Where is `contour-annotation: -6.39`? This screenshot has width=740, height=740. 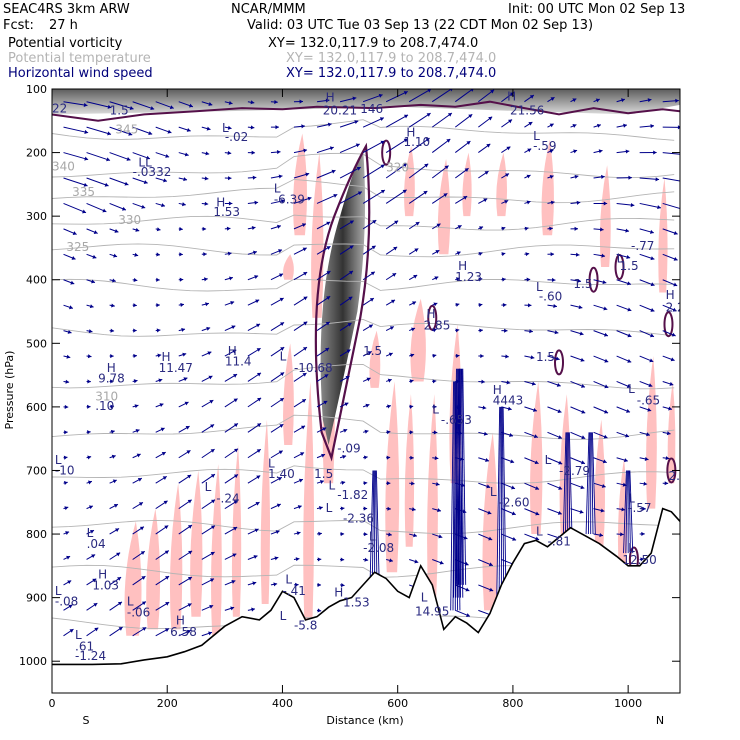
contour-annotation: -6.39 is located at coordinates (289, 199).